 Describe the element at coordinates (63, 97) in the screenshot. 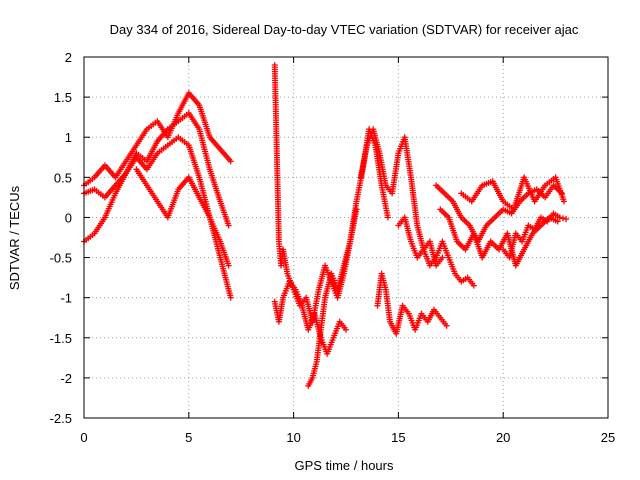

I see `y-tick-label: 1.5` at that location.